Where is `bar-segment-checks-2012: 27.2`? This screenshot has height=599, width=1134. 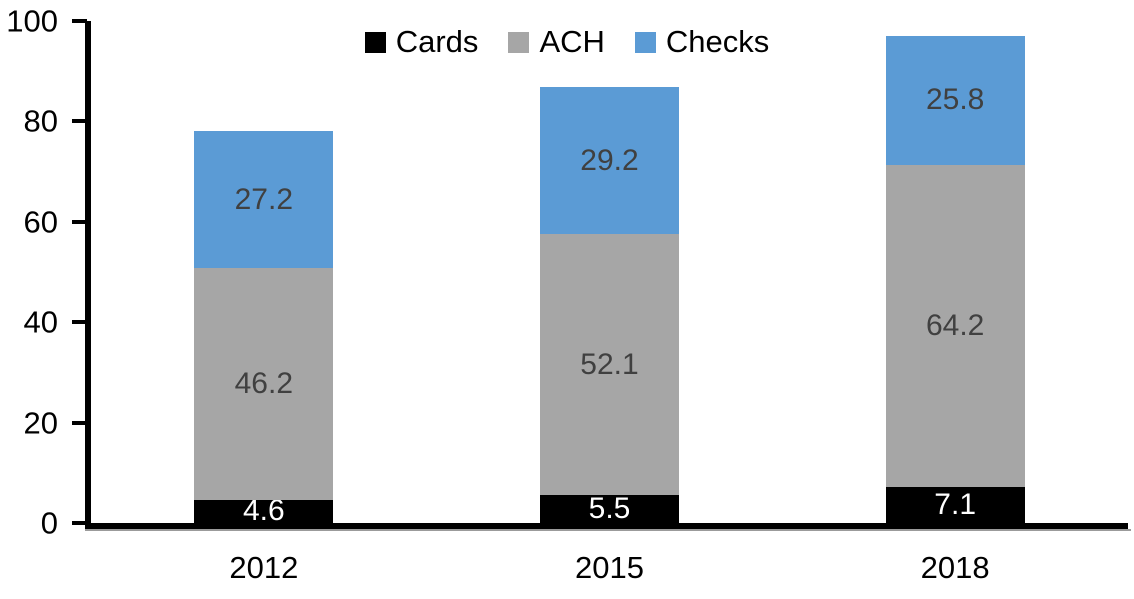 bar-segment-checks-2012: 27.2 is located at coordinates (264, 199).